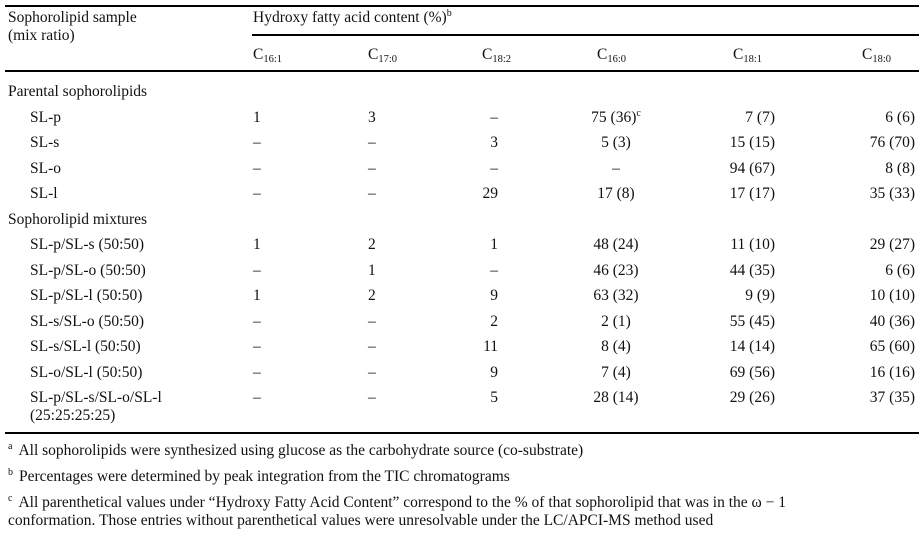  I want to click on value: 40 (36), so click(892, 321).